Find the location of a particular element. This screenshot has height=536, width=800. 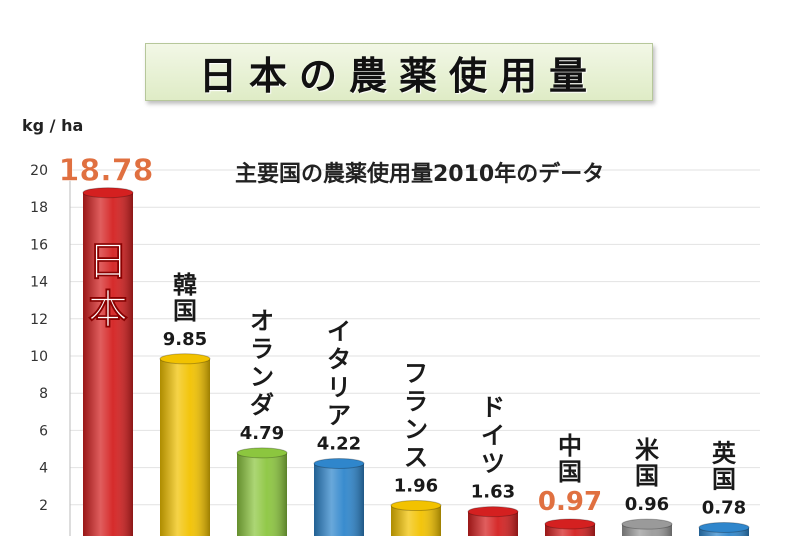

y-tick-label: 2 is located at coordinates (43, 506).